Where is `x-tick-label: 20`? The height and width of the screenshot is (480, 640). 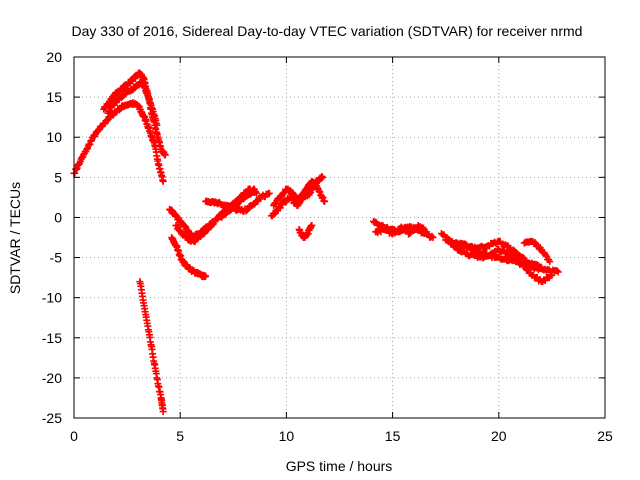 x-tick-label: 20 is located at coordinates (499, 436).